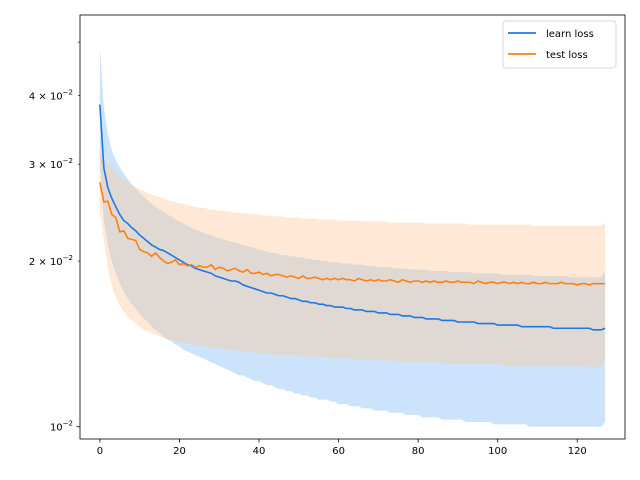 The image size is (640, 480). What do you see at coordinates (51, 95) in the screenshot?
I see `y-tick-label: 4 × 10⁻²` at bounding box center [51, 95].